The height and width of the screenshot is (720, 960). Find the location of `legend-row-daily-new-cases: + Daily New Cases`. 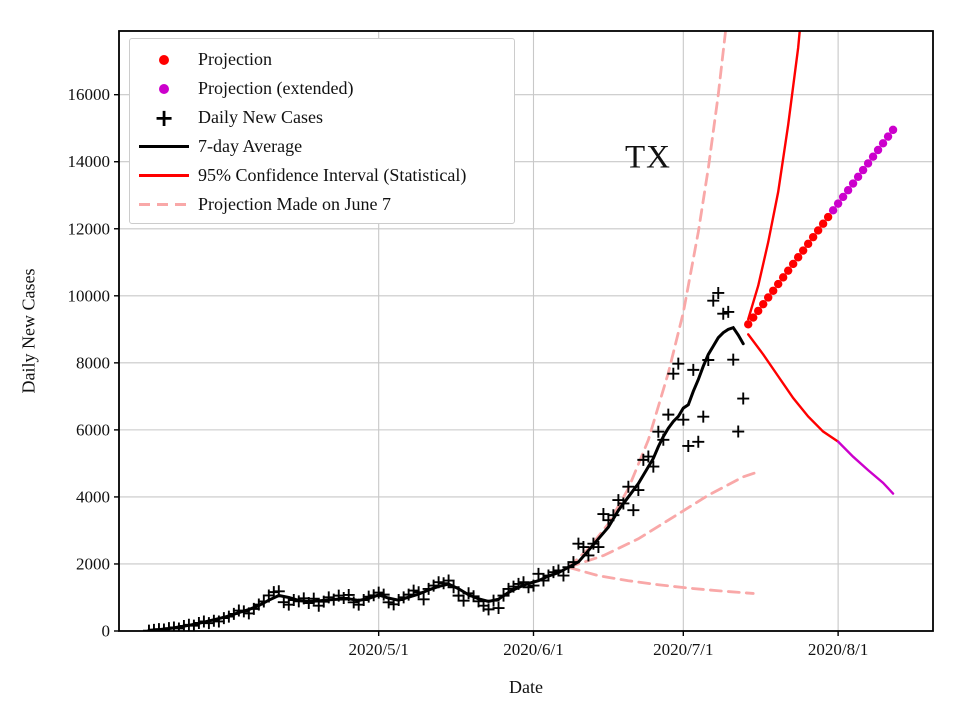

legend-row-daily-new-cases: + Daily New Cases is located at coordinates (322, 117).